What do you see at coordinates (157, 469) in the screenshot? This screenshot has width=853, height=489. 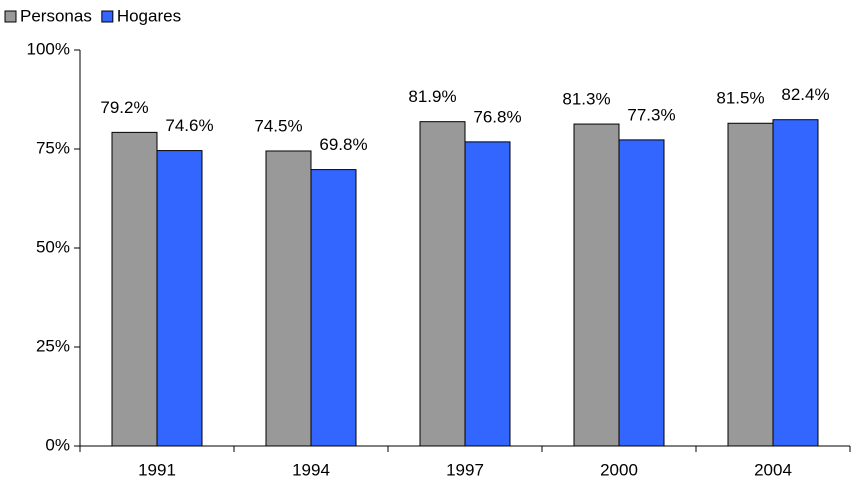 I see `x-tick-label: 1991` at bounding box center [157, 469].